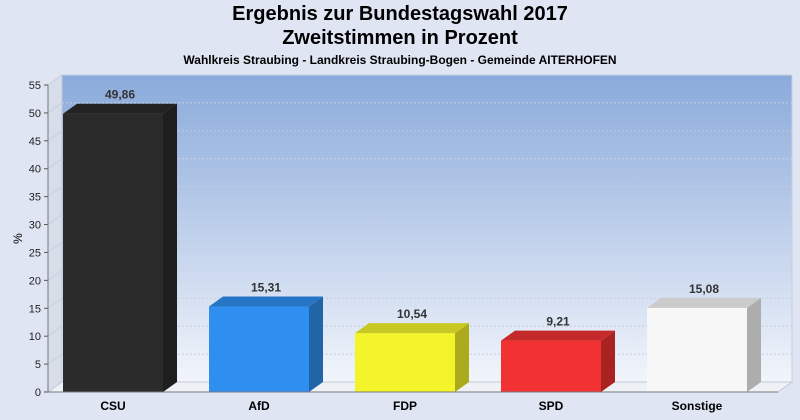 This screenshot has width=800, height=420. I want to click on y-tick-label: 10, so click(35, 337).